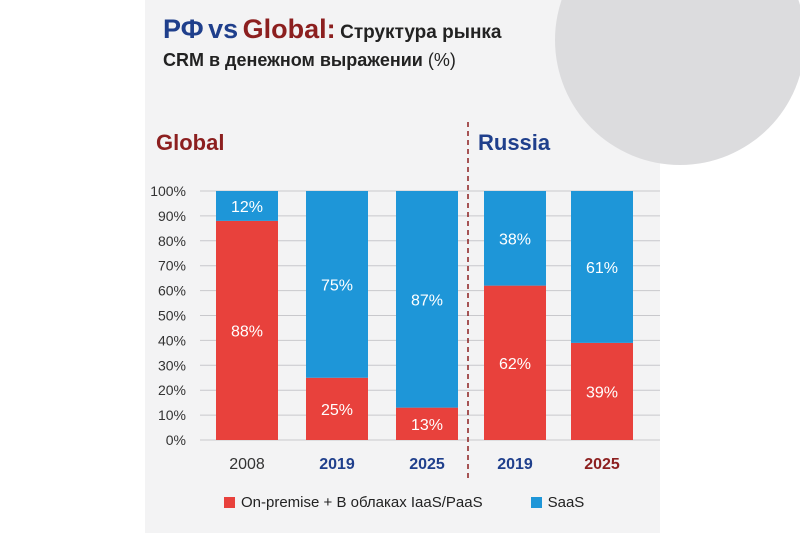 Image resolution: width=800 pixels, height=533 pixels. I want to click on data-label: 38%, so click(515, 239).